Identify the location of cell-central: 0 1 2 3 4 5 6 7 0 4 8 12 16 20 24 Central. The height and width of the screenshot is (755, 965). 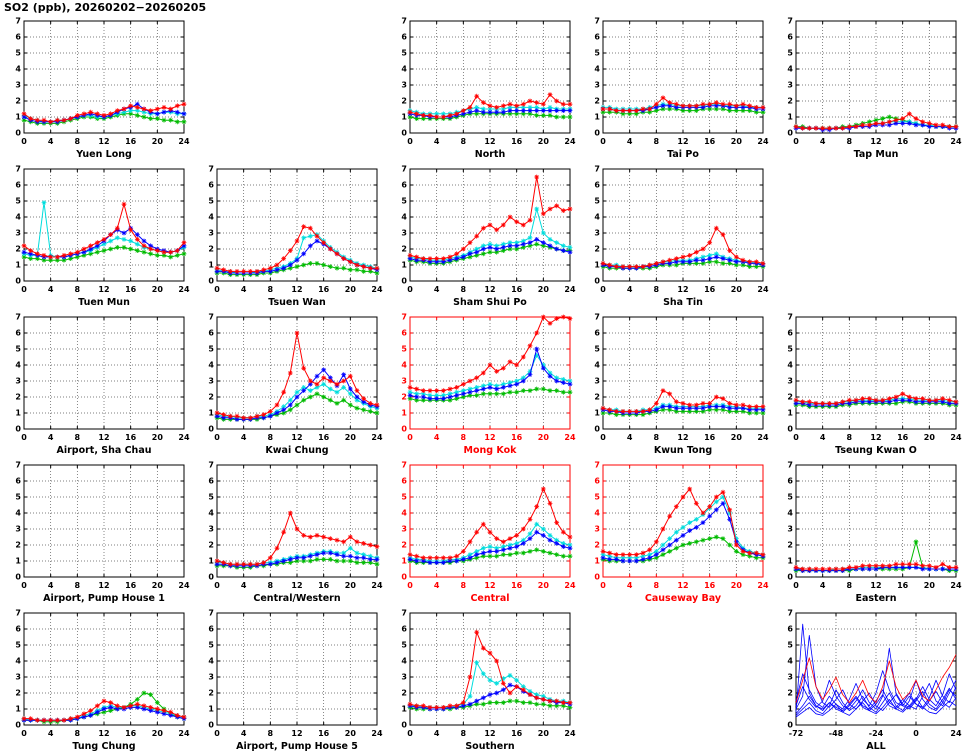
(482, 533).